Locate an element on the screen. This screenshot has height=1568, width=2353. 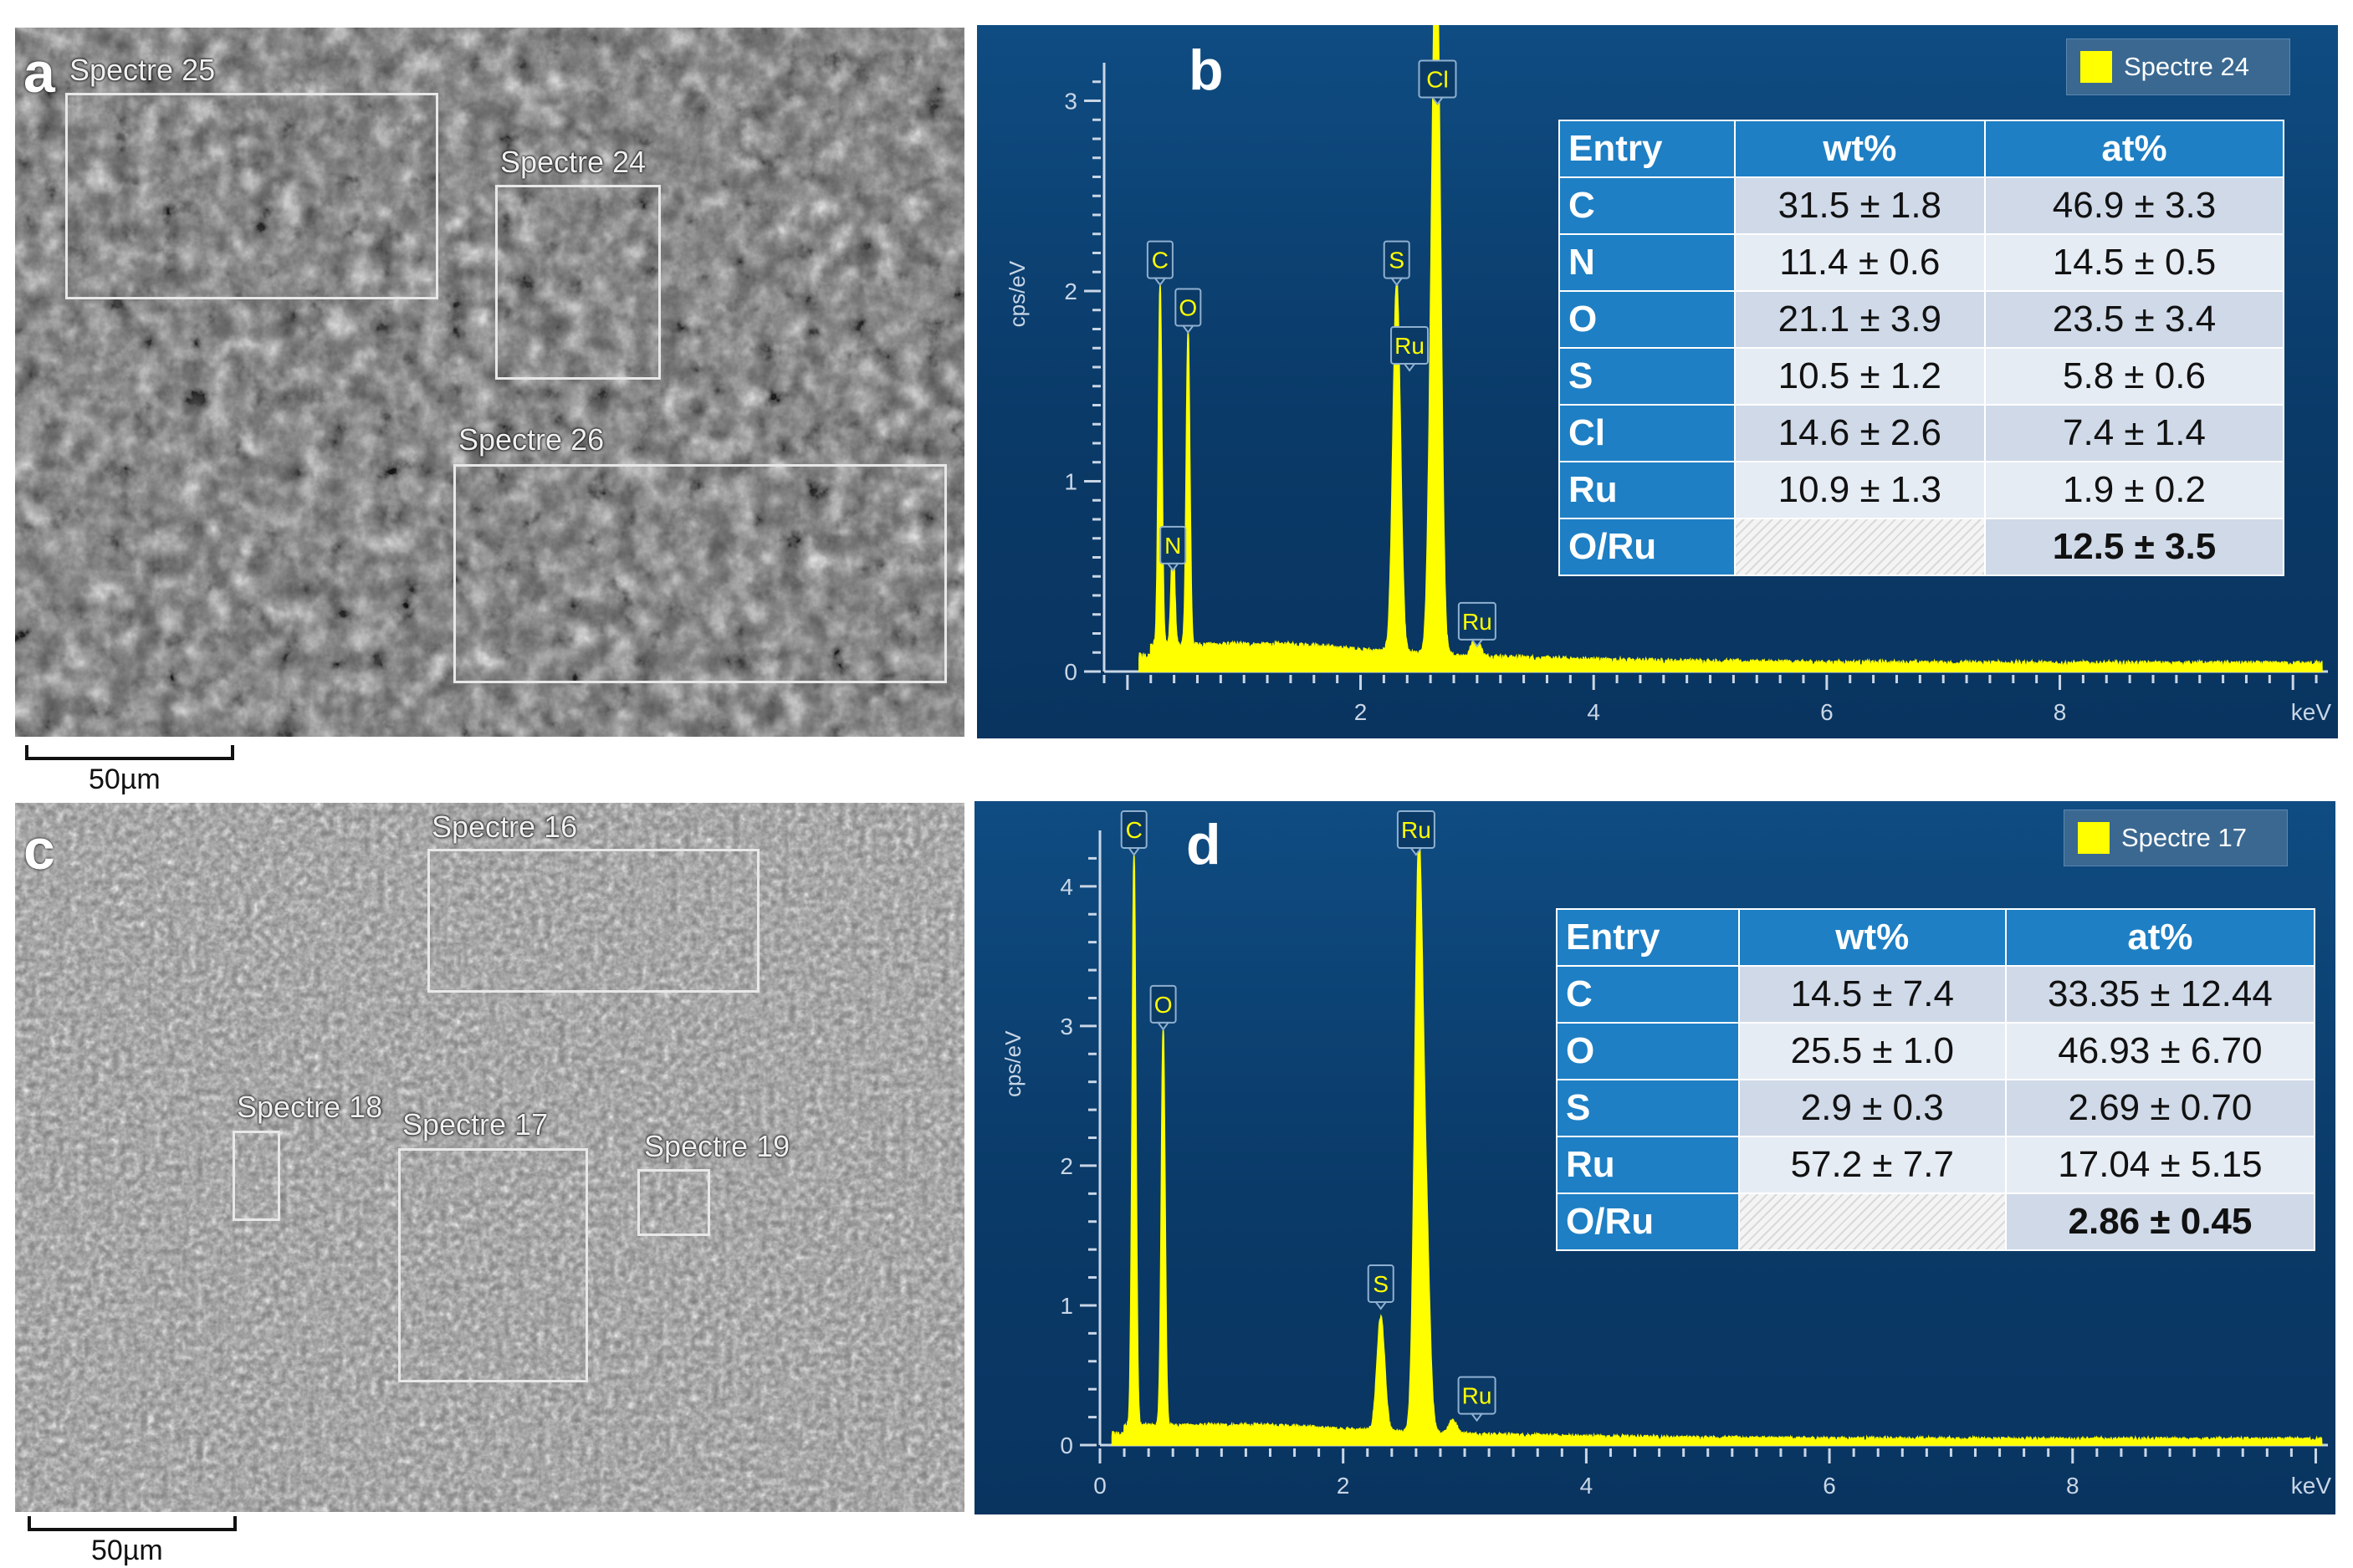
roi-label-spectre-18: Spectre 18 is located at coordinates (310, 1107).